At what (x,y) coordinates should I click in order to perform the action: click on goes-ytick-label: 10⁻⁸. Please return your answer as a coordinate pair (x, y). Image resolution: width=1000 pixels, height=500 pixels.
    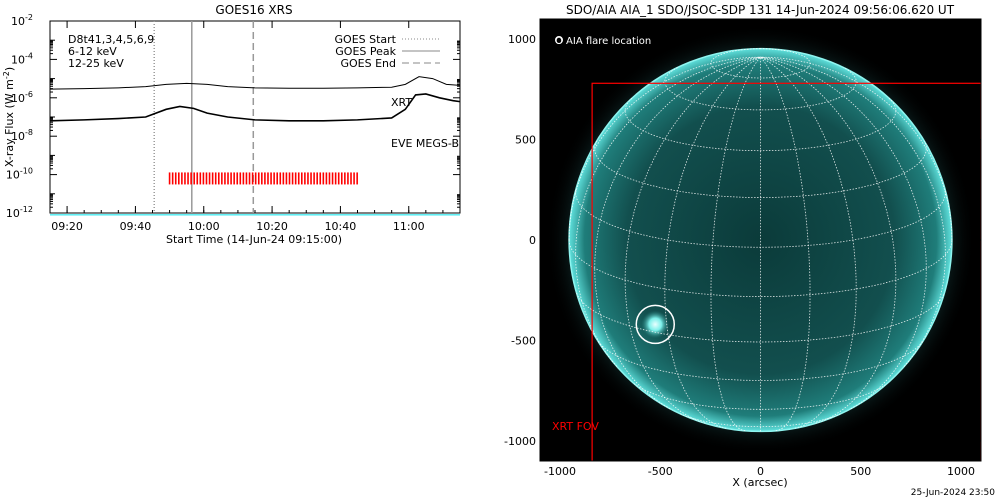
    Looking at the image, I should click on (22, 135).